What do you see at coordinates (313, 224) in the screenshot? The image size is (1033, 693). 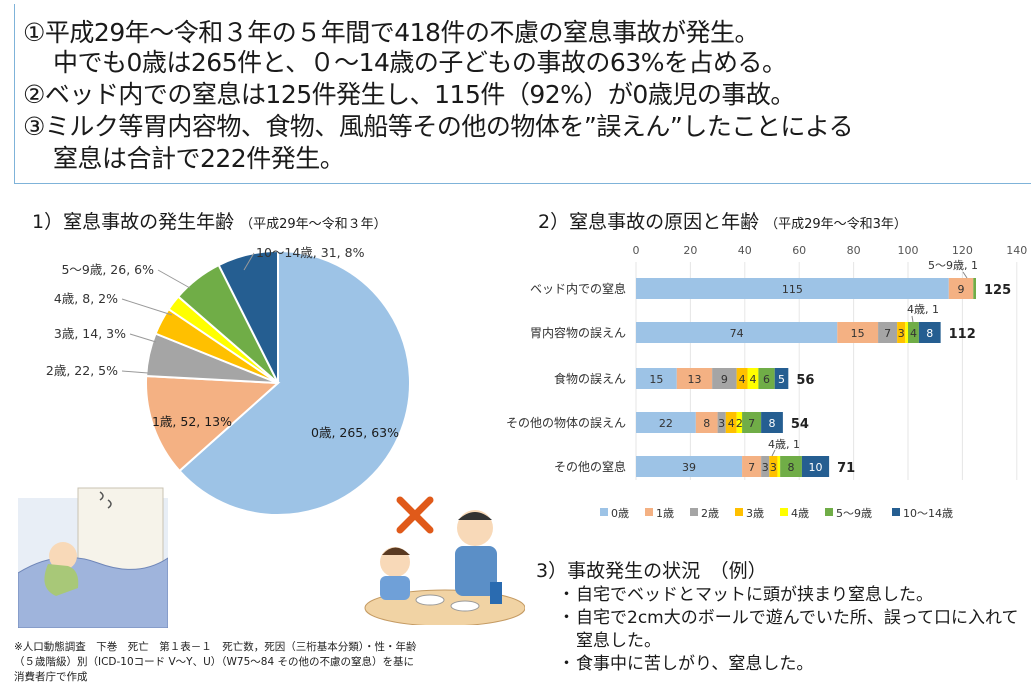 I see `pie-chart-period: （平成29年～令和３年）` at bounding box center [313, 224].